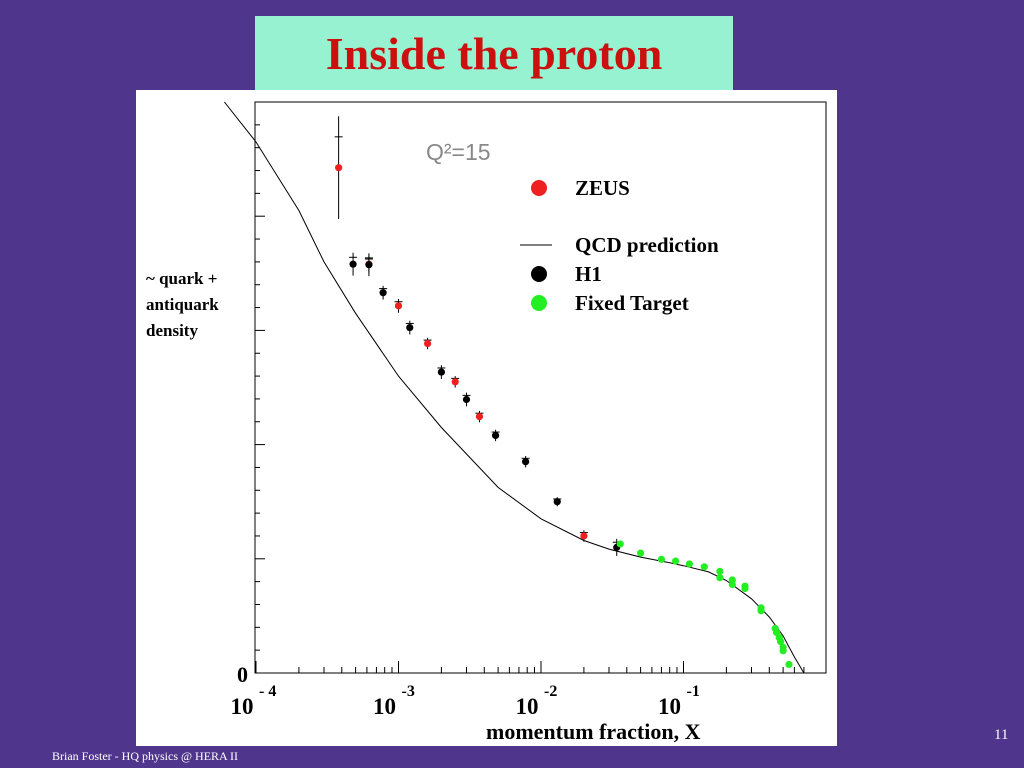 The image size is (1024, 768). What do you see at coordinates (647, 245) in the screenshot?
I see `legend-qcd-label: QCD prediction` at bounding box center [647, 245].